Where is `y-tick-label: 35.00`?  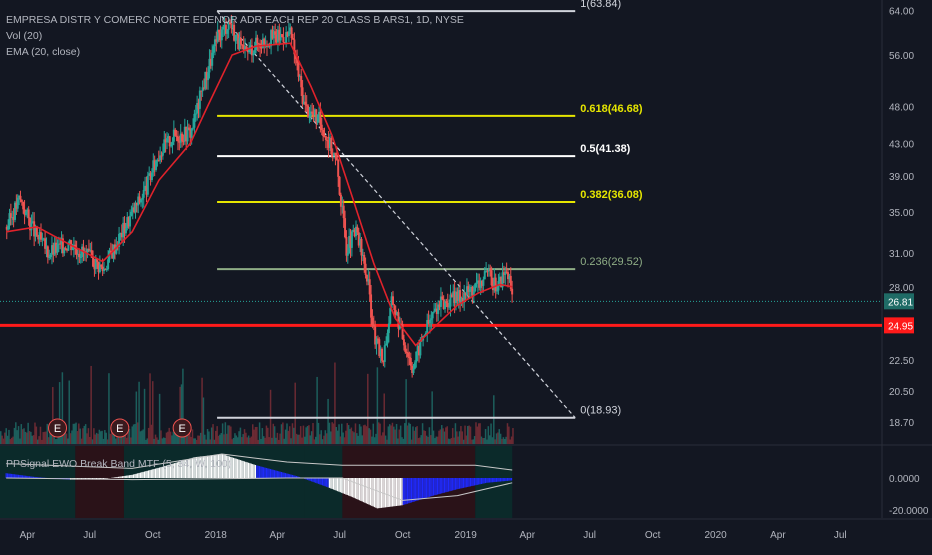 y-tick-label: 35.00 is located at coordinates (901, 213).